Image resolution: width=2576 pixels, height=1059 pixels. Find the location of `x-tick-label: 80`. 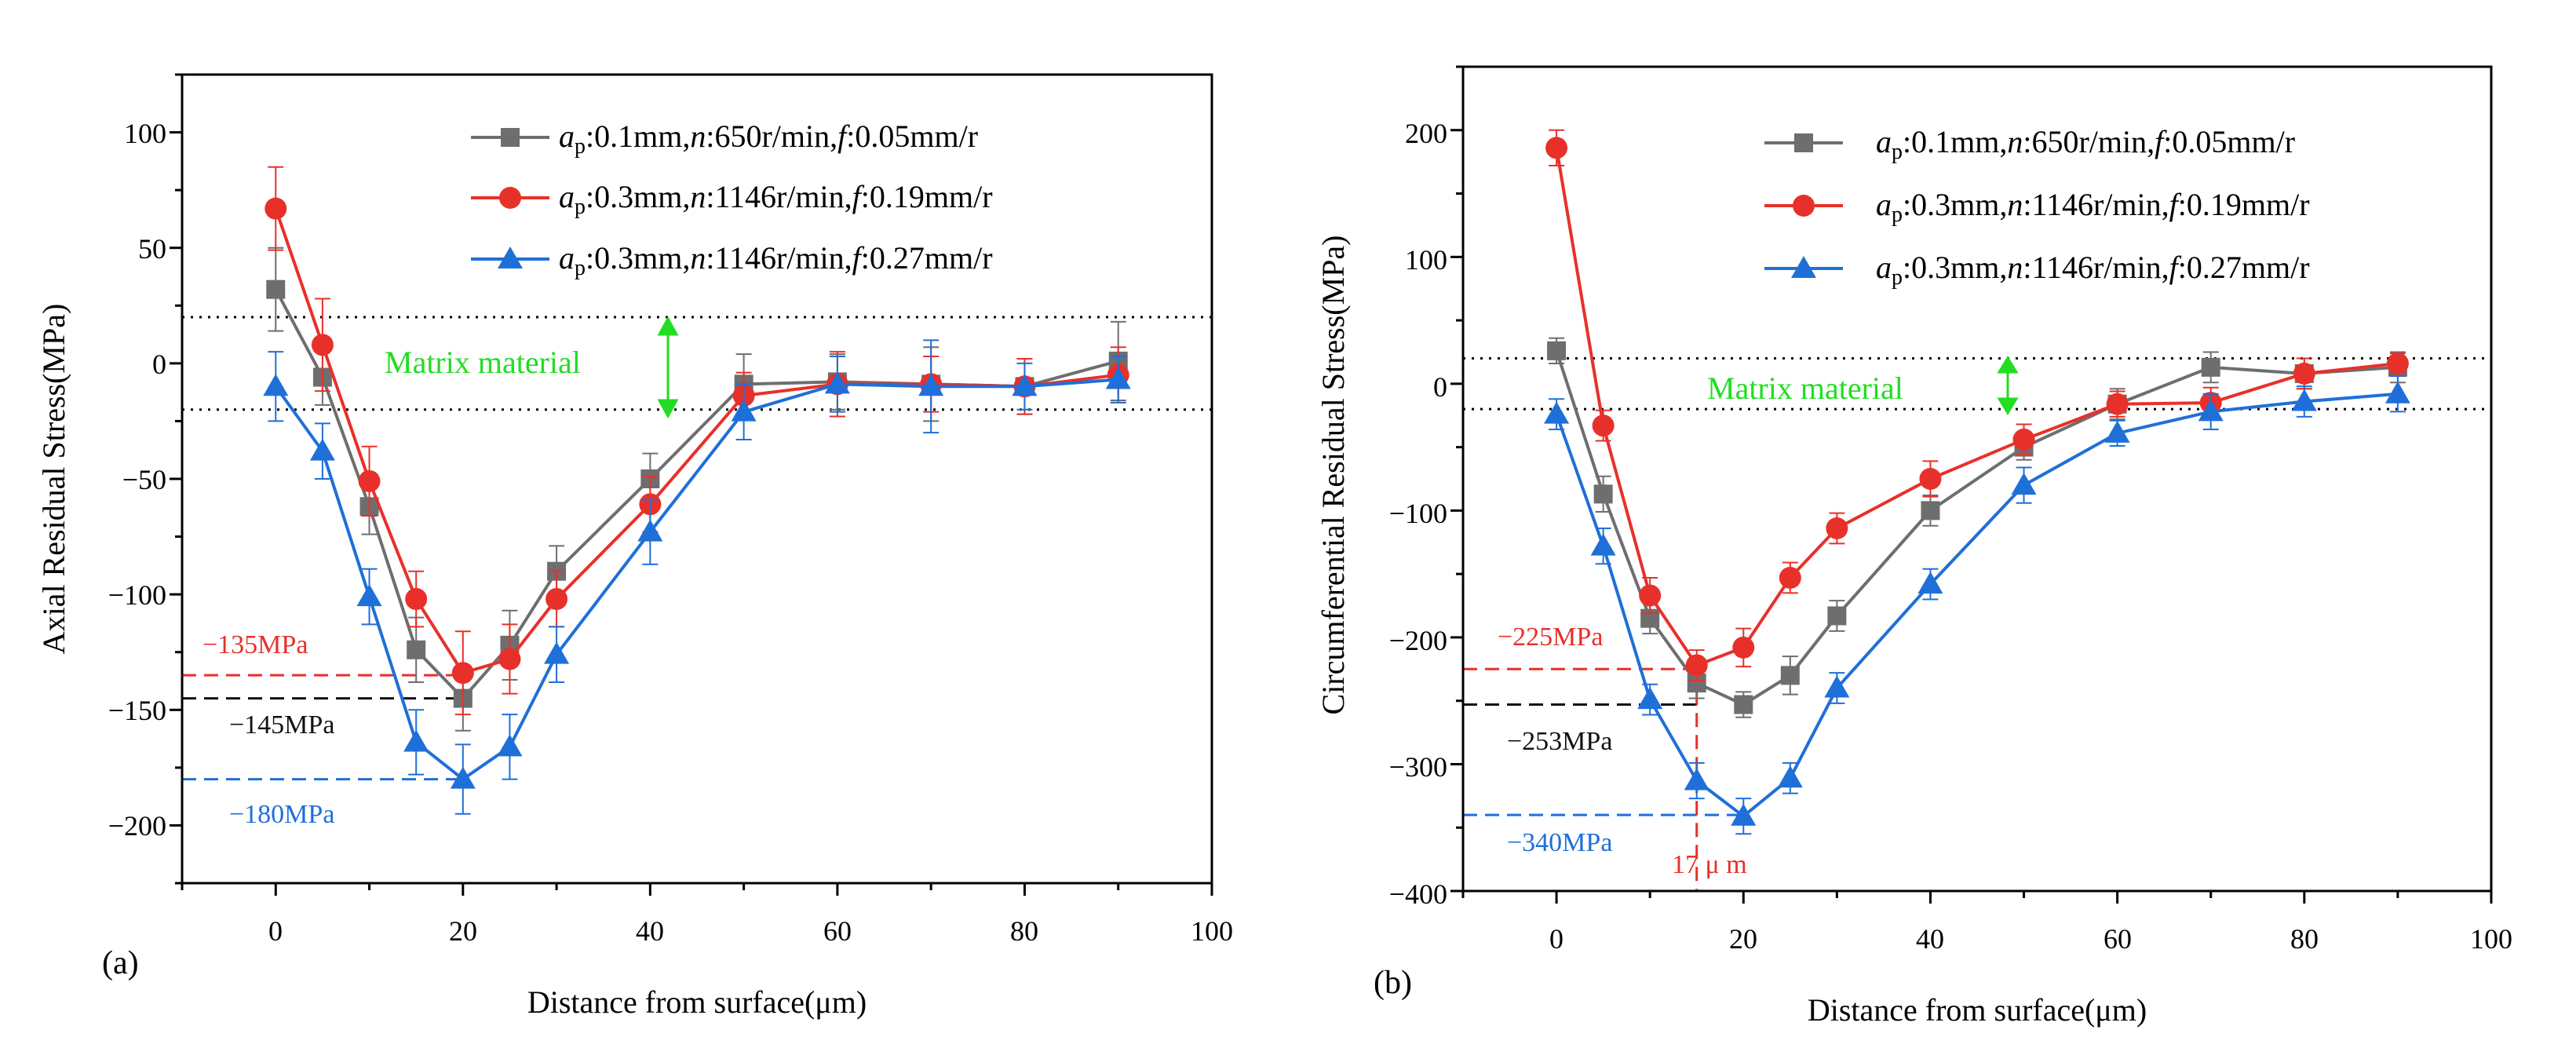

x-tick-label: 80 is located at coordinates (2304, 939).